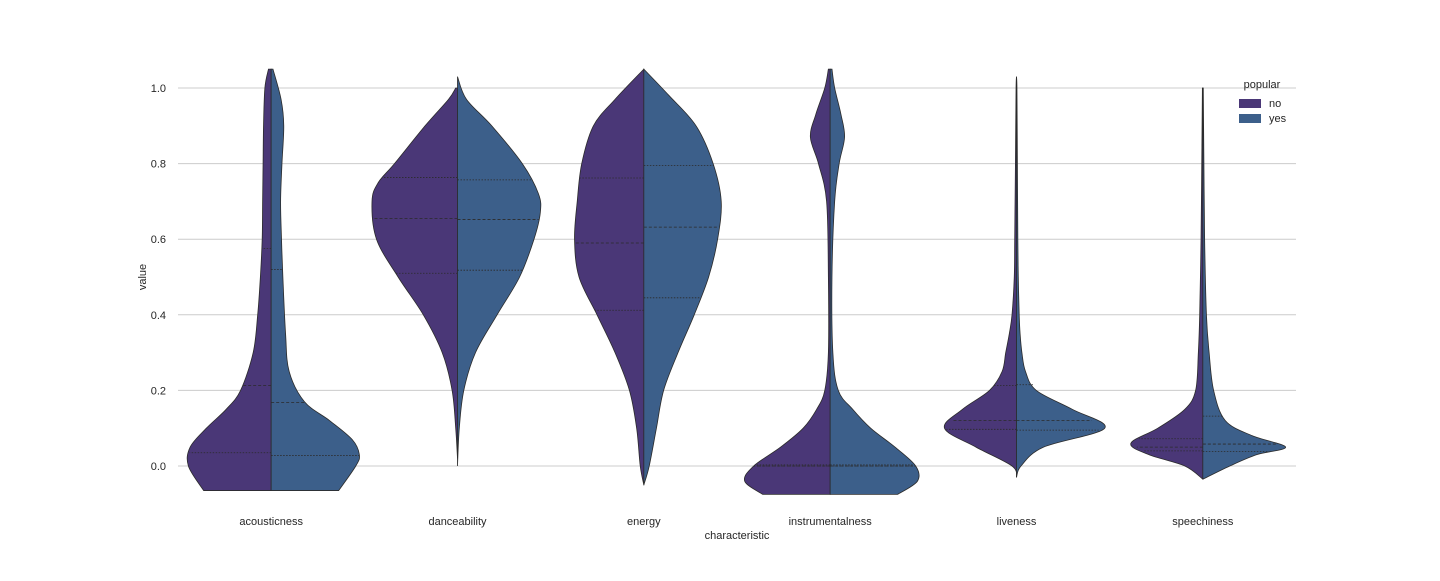  I want to click on violin-no-acousticness, so click(229, 279).